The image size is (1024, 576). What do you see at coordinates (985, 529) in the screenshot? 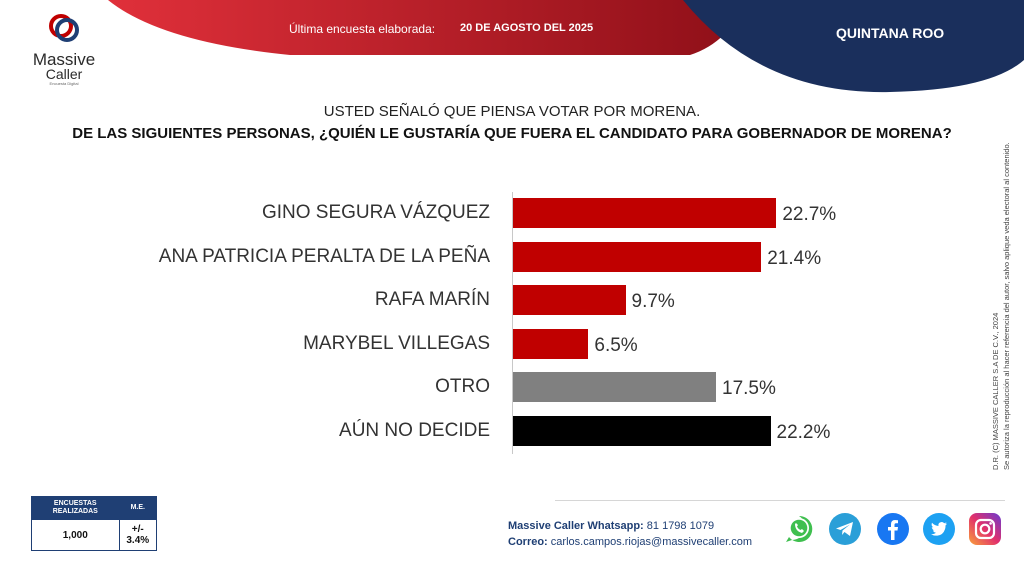
I see `instagram-icon` at bounding box center [985, 529].